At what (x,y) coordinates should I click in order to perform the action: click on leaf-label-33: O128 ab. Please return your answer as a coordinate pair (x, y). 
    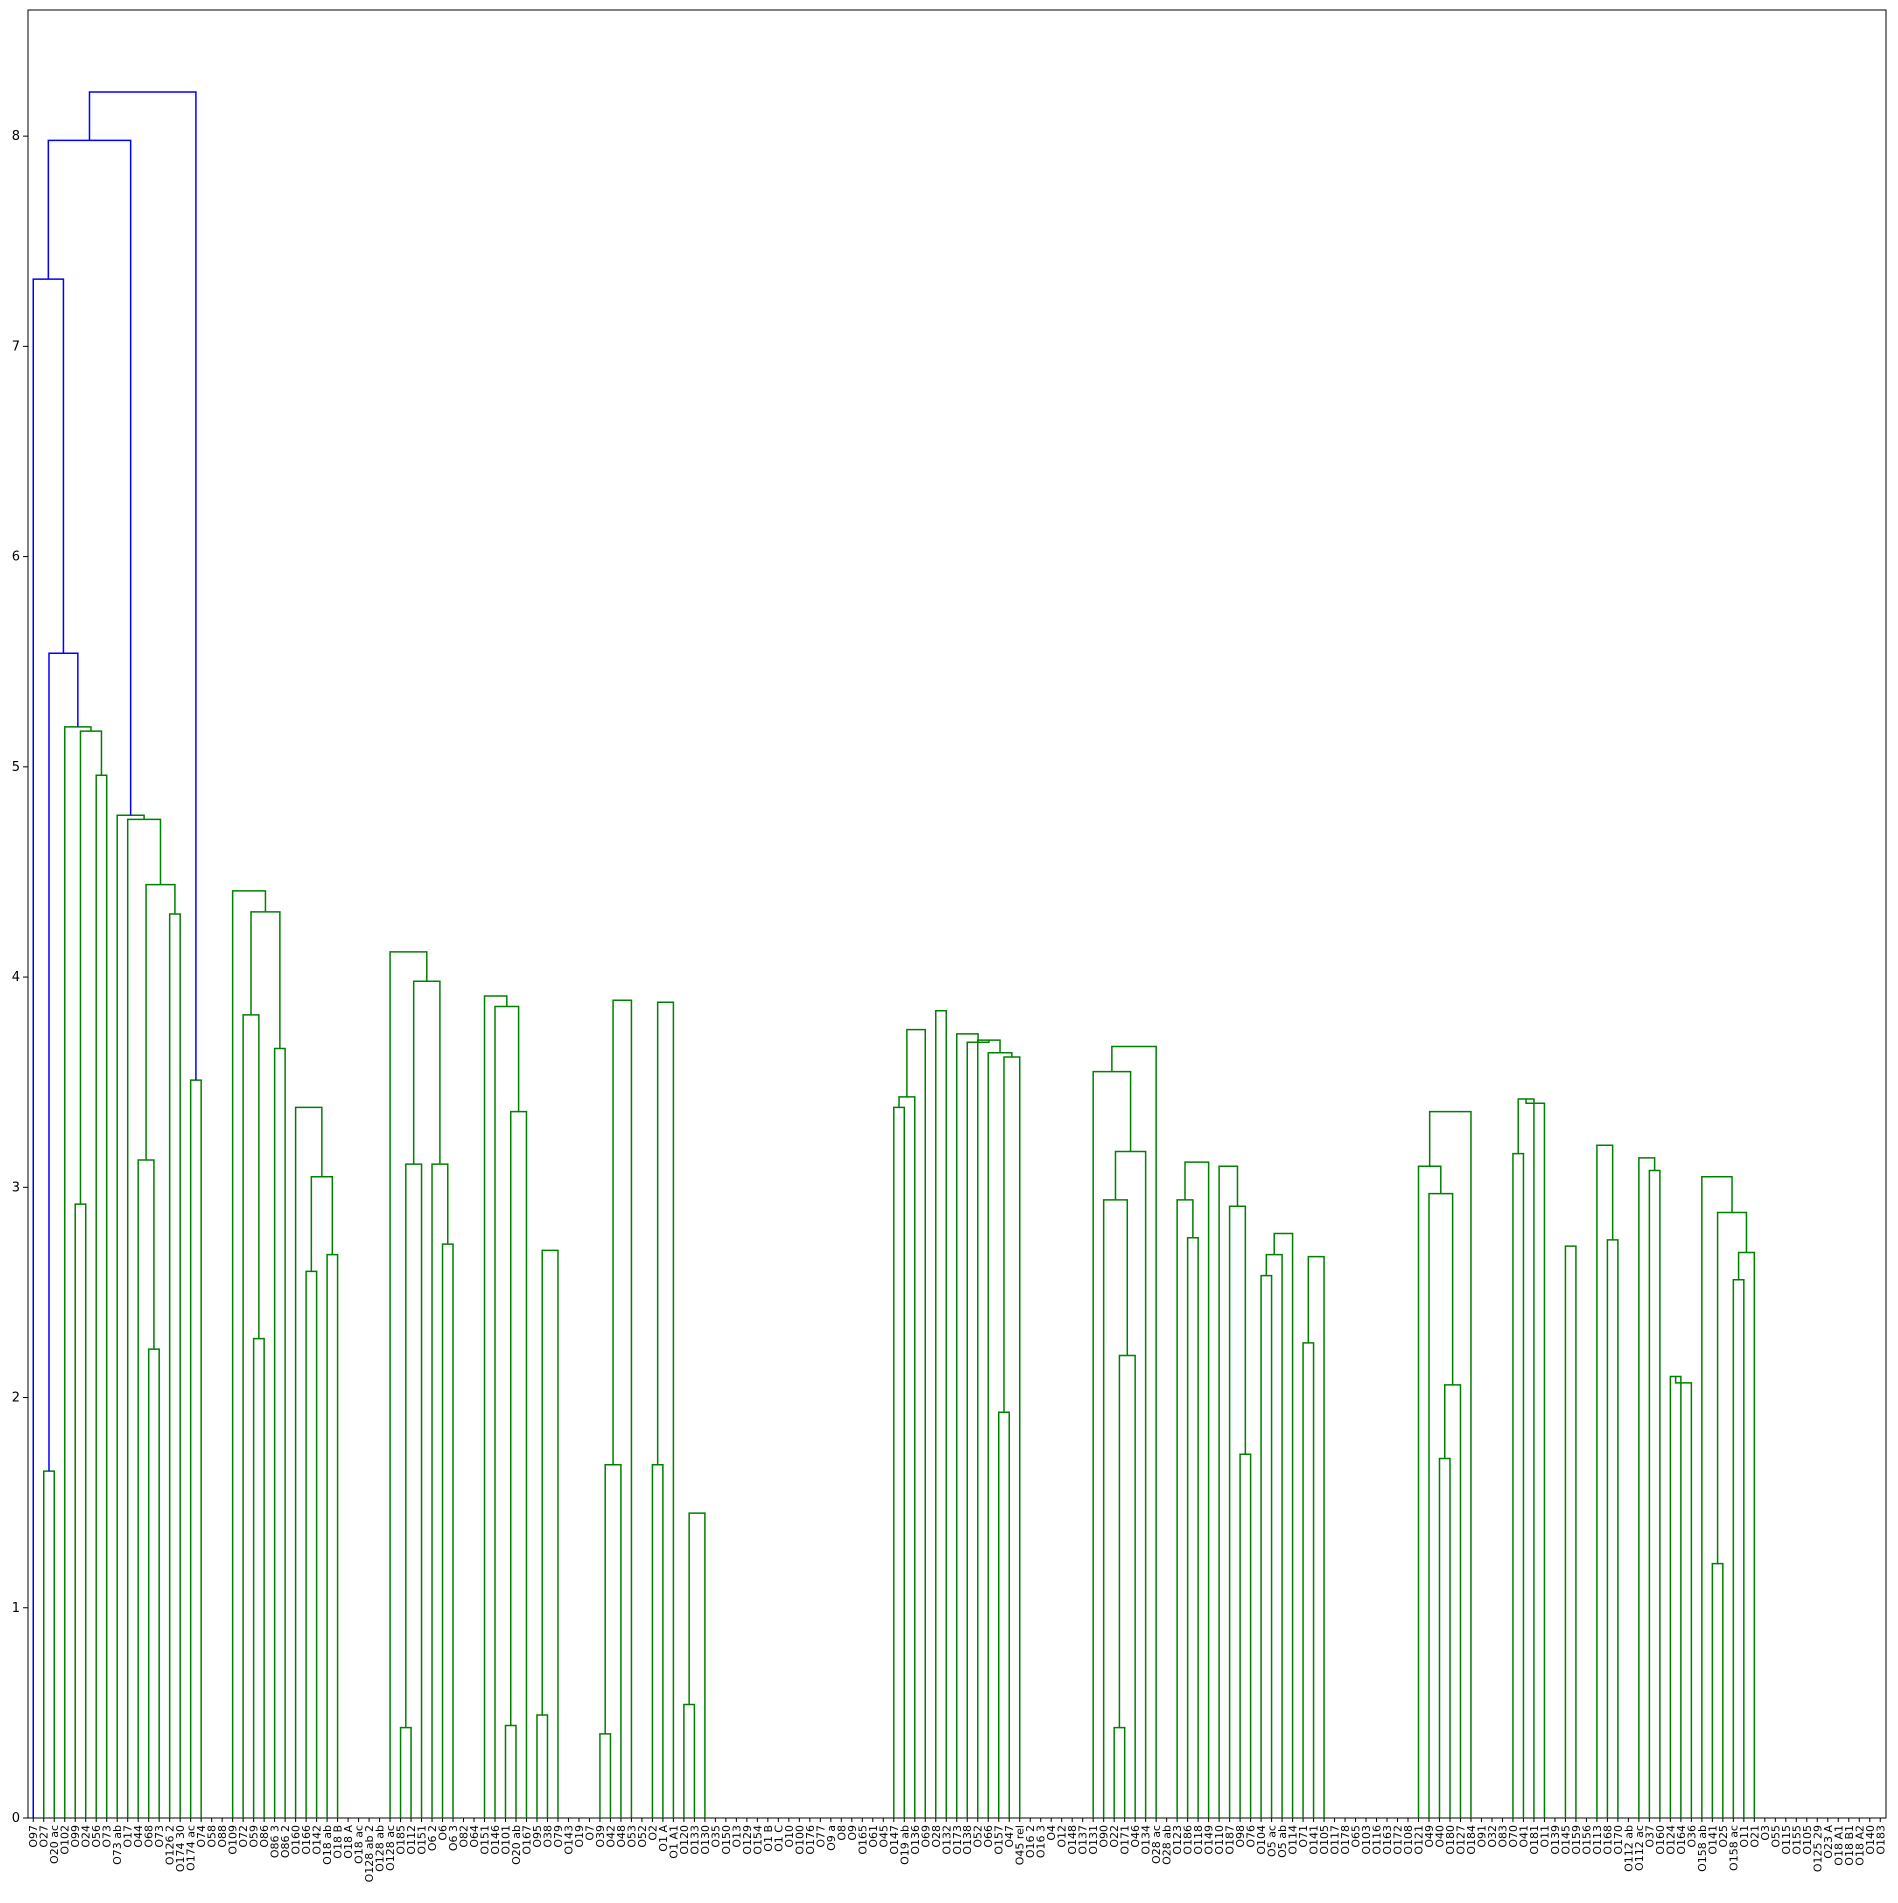
    Looking at the image, I should click on (380, 1848).